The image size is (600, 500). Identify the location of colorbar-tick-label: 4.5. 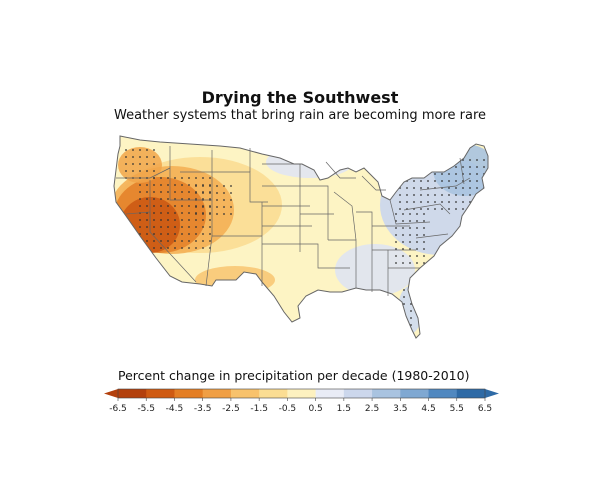
(428, 409).